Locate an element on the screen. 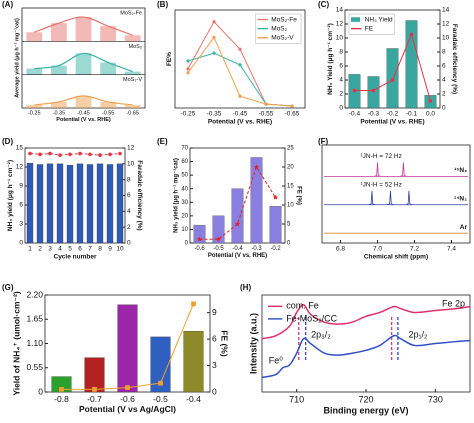 The width and height of the screenshot is (474, 423). y-axis-label: NH₃ yield (μg h⁻¹ cm⁻²) is located at coordinates (10, 195).